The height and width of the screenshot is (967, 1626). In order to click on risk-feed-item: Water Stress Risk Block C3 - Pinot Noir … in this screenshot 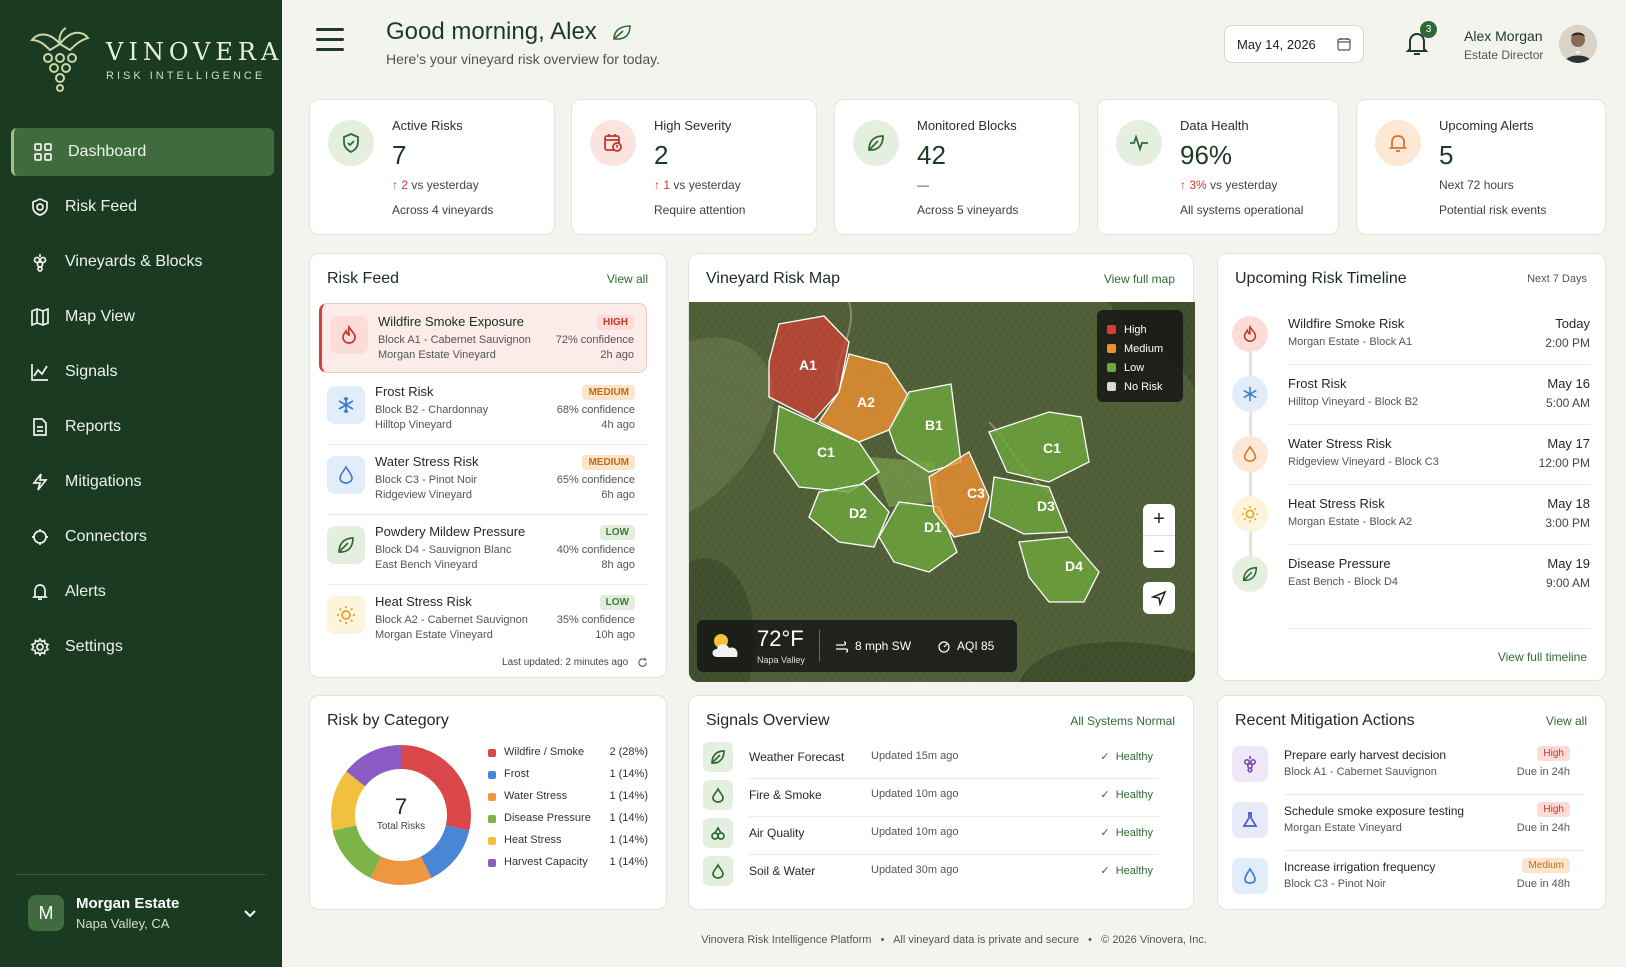, I will do `click(483, 479)`.